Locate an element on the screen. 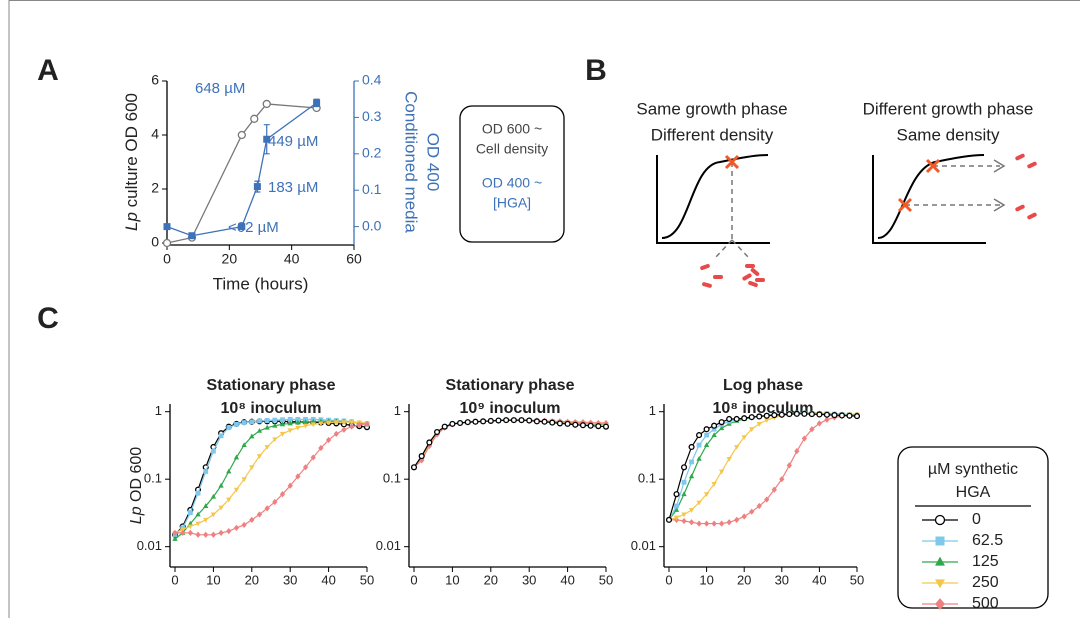 This screenshot has height=618, width=1080. panel-label: C is located at coordinates (48, 318).